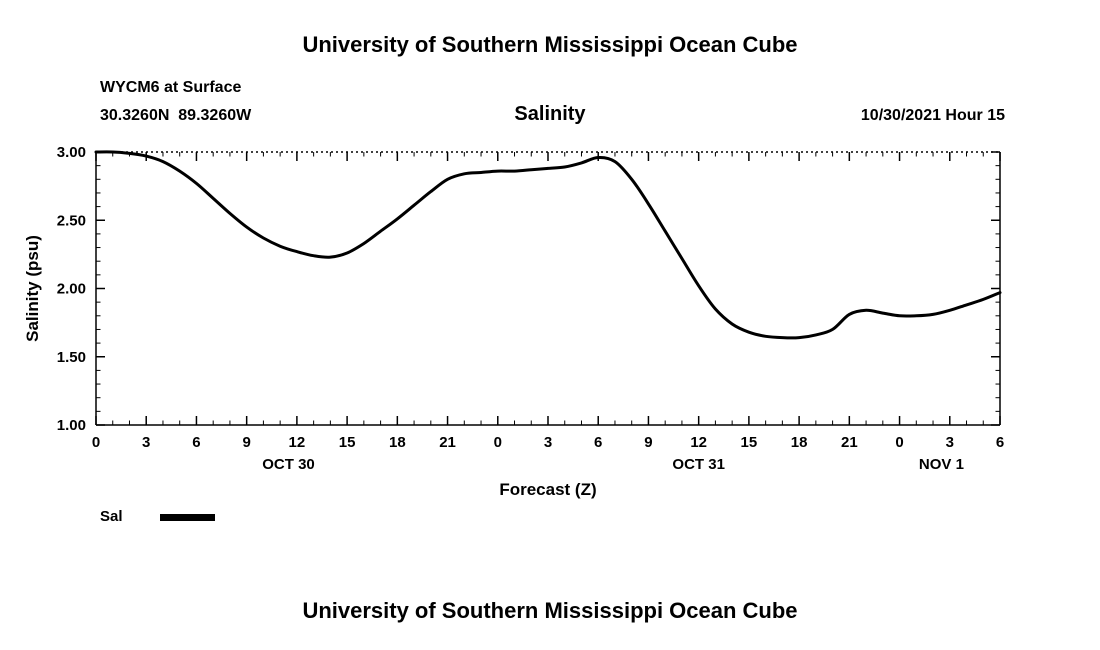 The width and height of the screenshot is (1100, 650). I want to click on y-tick-label: 2.50, so click(71, 220).